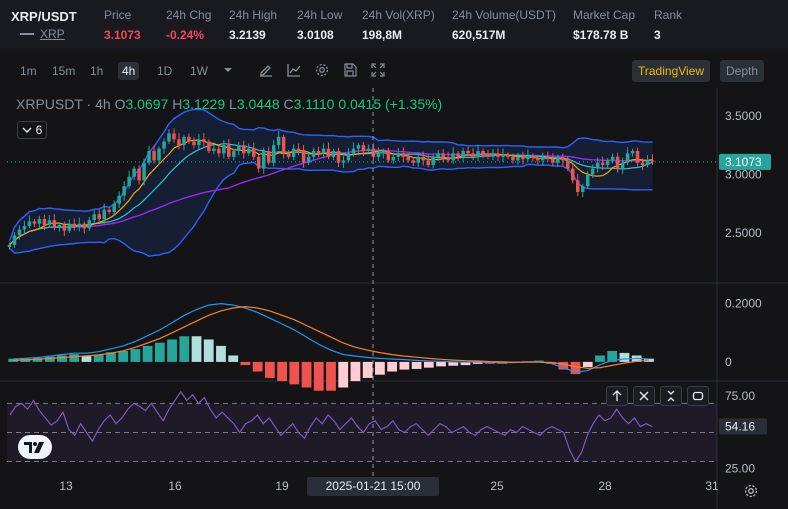 The image size is (788, 509). What do you see at coordinates (103, 104) in the screenshot?
I see `legend-interval: 4h` at bounding box center [103, 104].